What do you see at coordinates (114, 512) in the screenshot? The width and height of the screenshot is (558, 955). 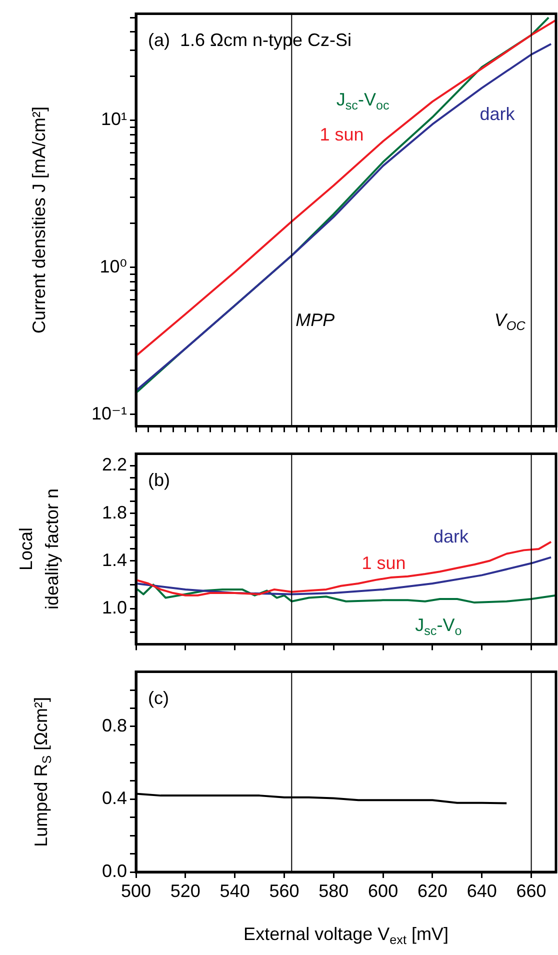 I see `y-tick-label: 1.8` at bounding box center [114, 512].